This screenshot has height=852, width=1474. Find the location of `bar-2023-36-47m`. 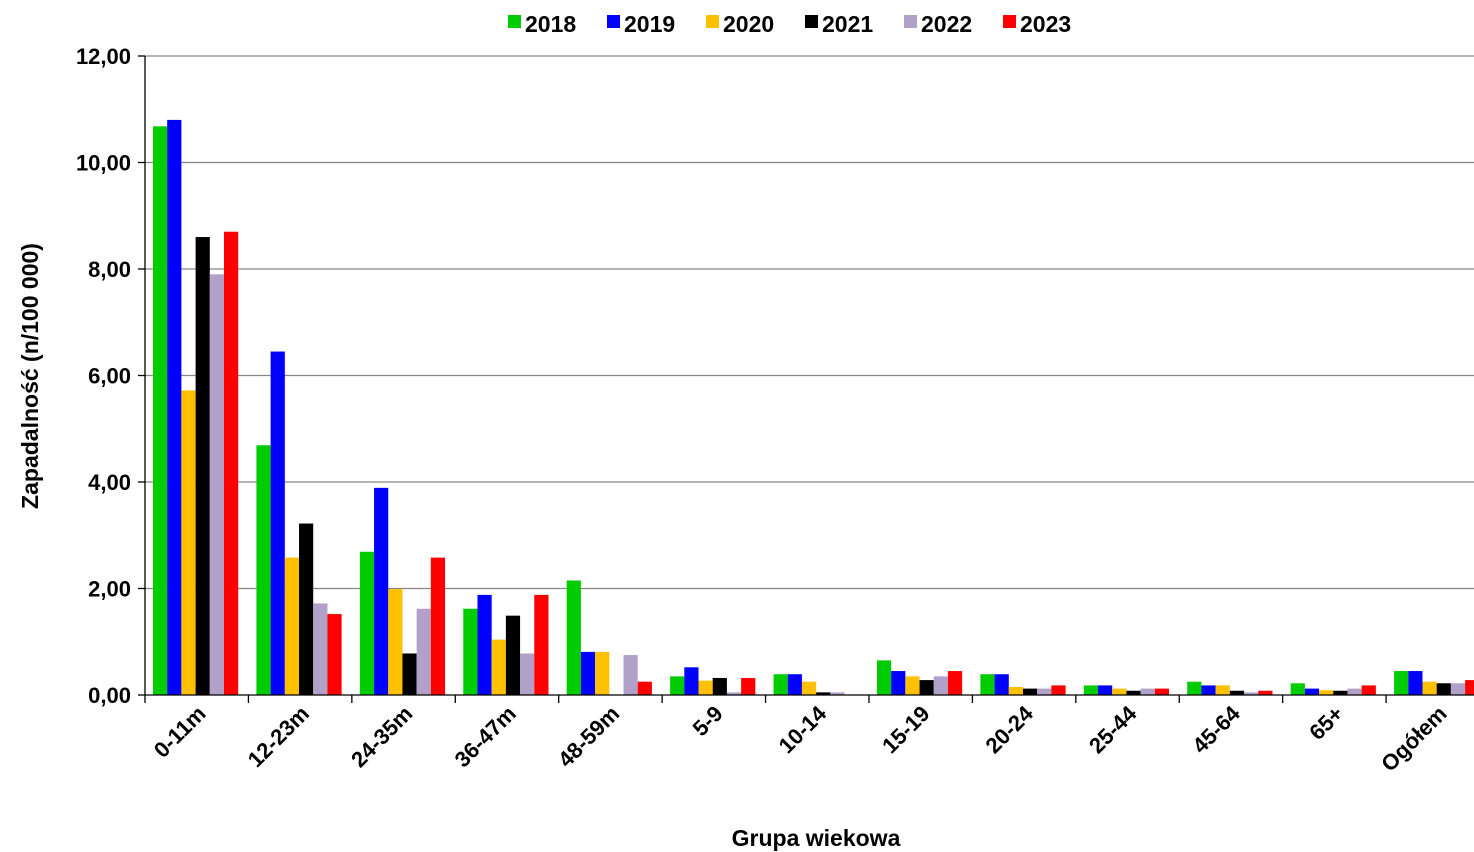

bar-2023-36-47m is located at coordinates (541, 644).